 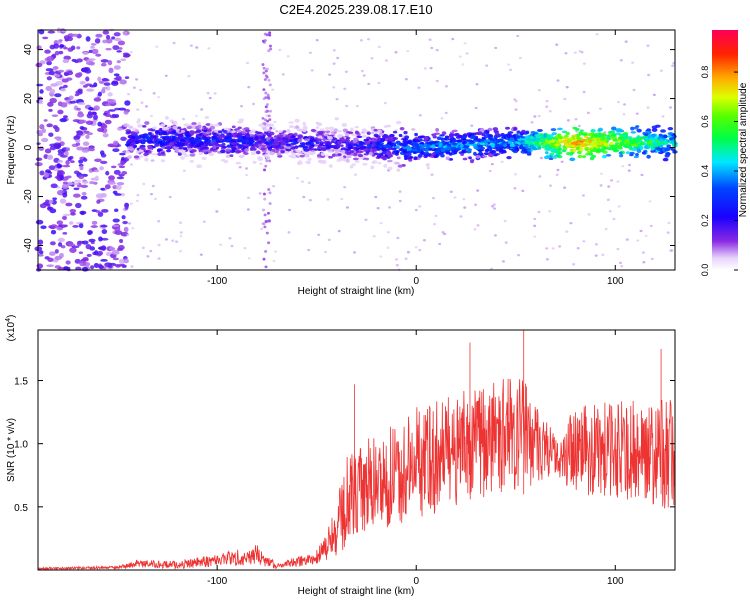 What do you see at coordinates (21, 445) in the screenshot?
I see `snr-y-tick-label: 1.0` at bounding box center [21, 445].